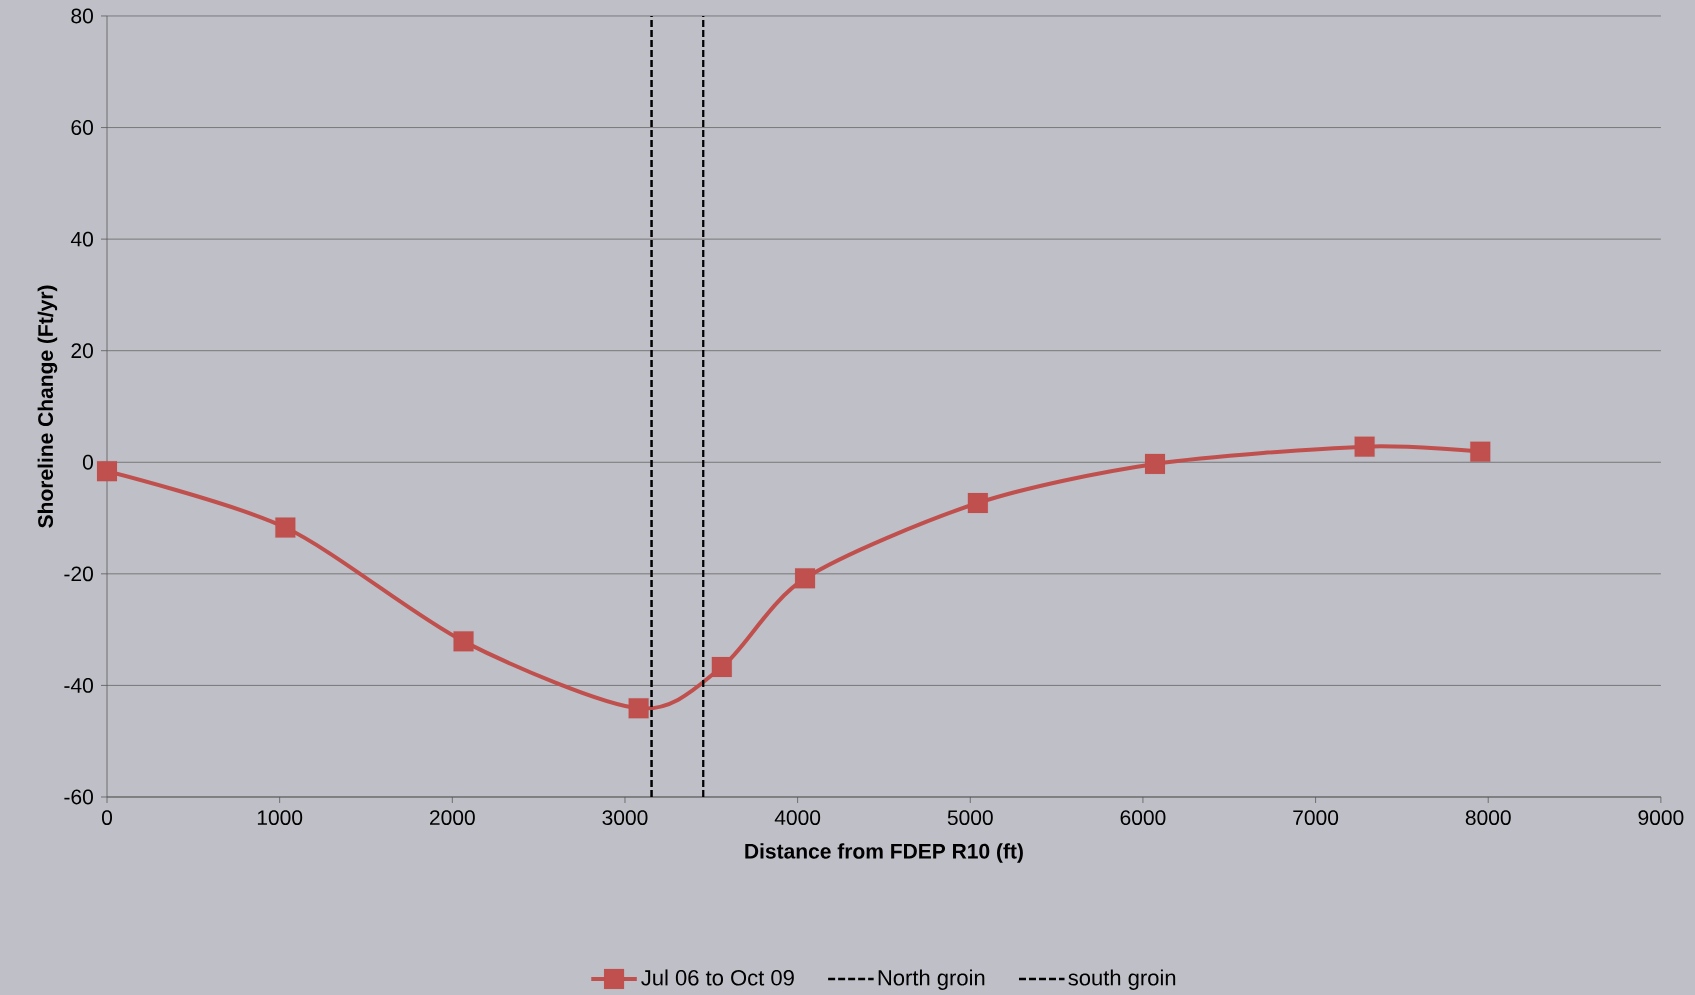 The width and height of the screenshot is (1695, 995). I want to click on x-tick-label: 6000, so click(1143, 818).